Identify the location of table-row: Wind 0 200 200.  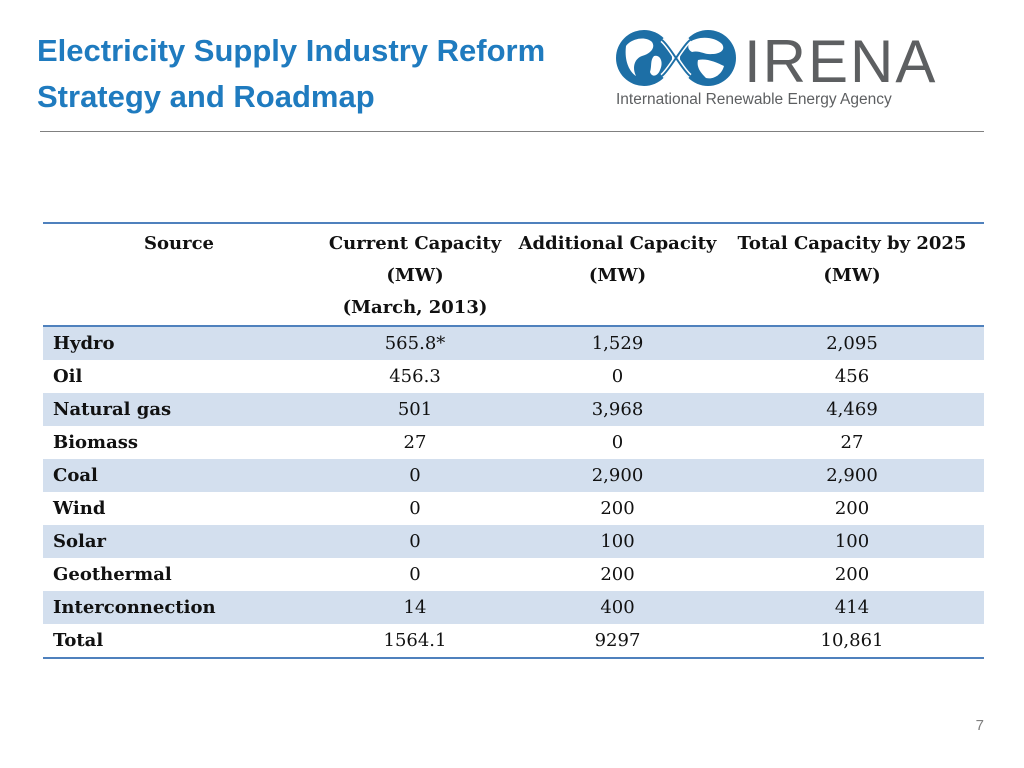
(513, 508).